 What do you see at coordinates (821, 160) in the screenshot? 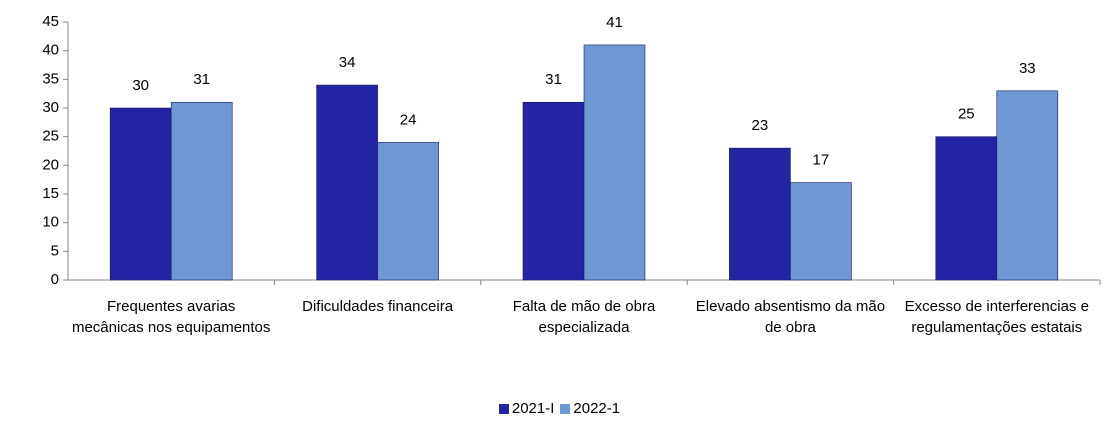
I see `value-label: 17` at bounding box center [821, 160].